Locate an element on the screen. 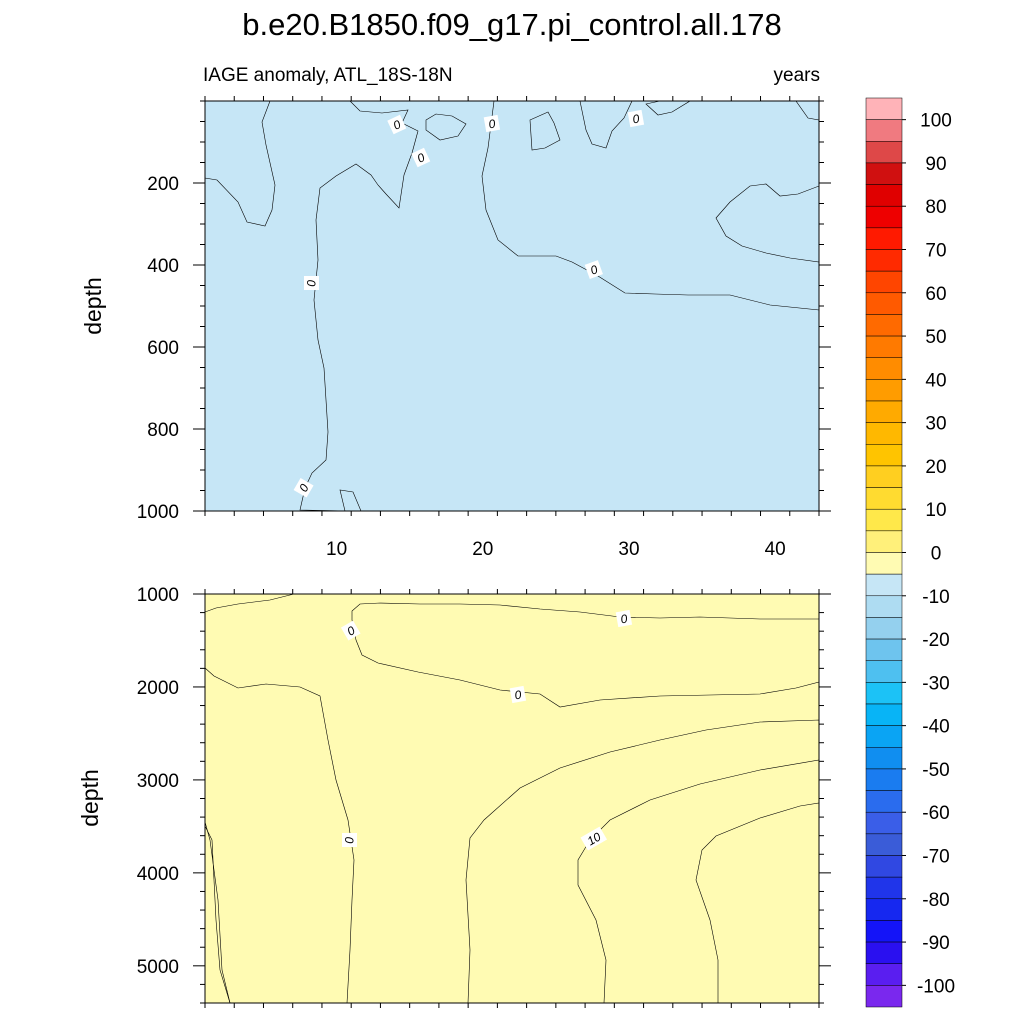  x-tick-label: 30 is located at coordinates (628, 549).